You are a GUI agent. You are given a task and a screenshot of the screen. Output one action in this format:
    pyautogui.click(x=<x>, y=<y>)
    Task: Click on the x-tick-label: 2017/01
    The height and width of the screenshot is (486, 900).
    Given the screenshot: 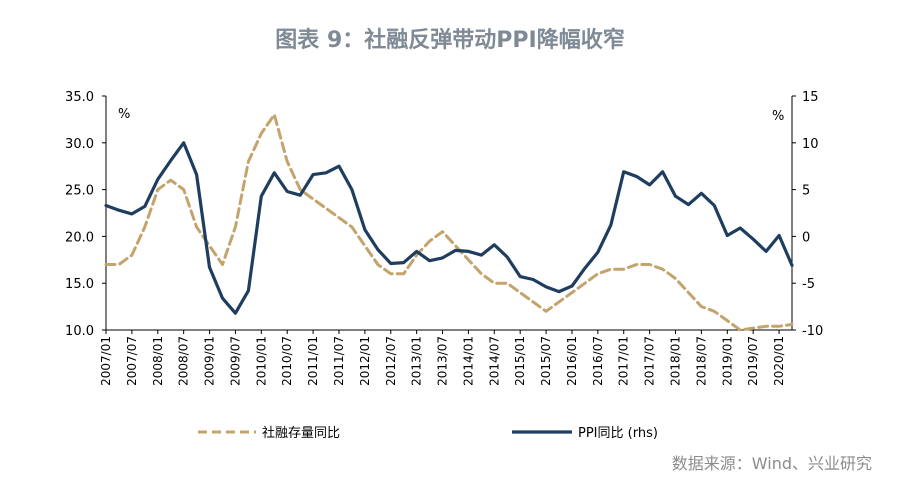 What is the action you would take?
    pyautogui.click(x=624, y=361)
    